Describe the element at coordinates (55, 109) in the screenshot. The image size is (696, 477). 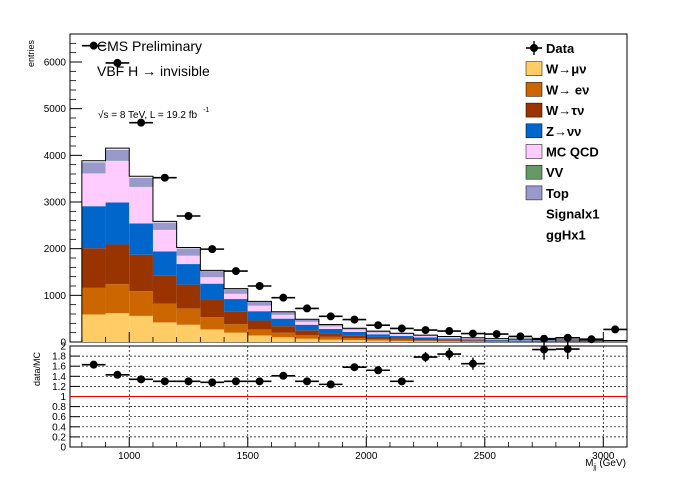
I see `y-tick-label: 5000` at that location.